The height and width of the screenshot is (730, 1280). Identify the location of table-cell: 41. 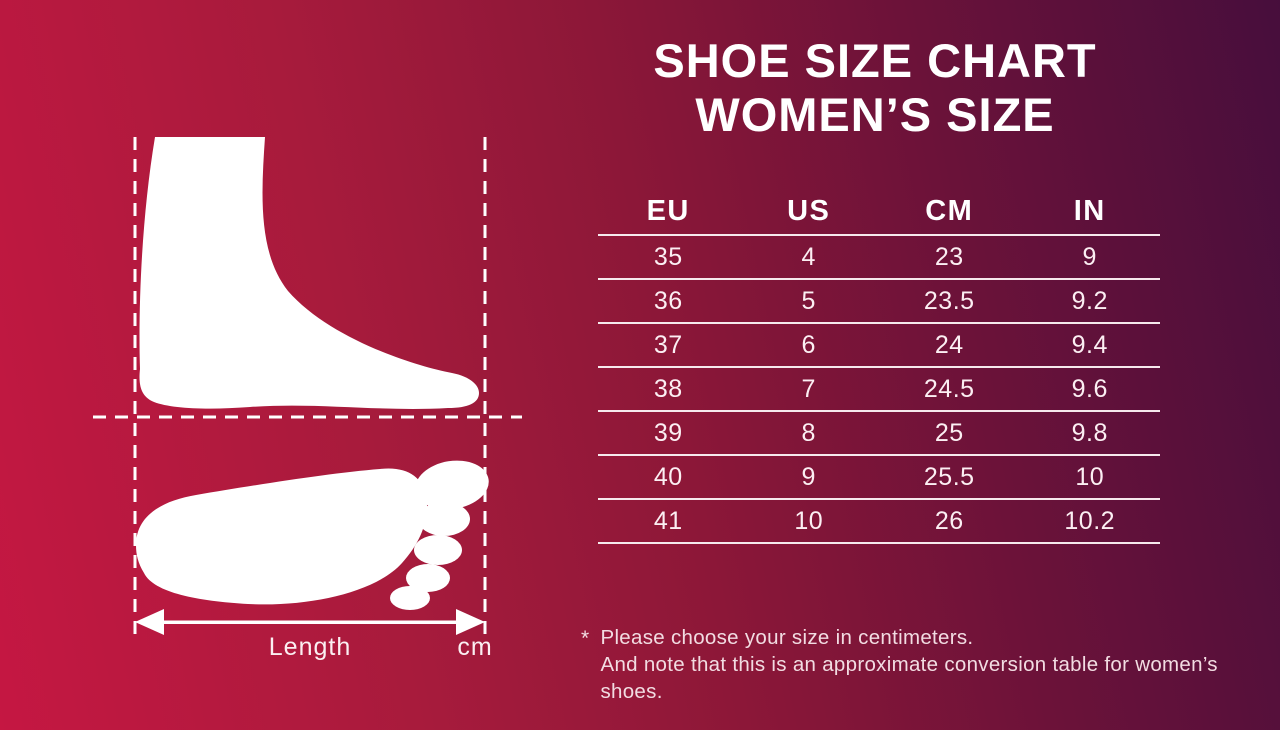
(668, 521).